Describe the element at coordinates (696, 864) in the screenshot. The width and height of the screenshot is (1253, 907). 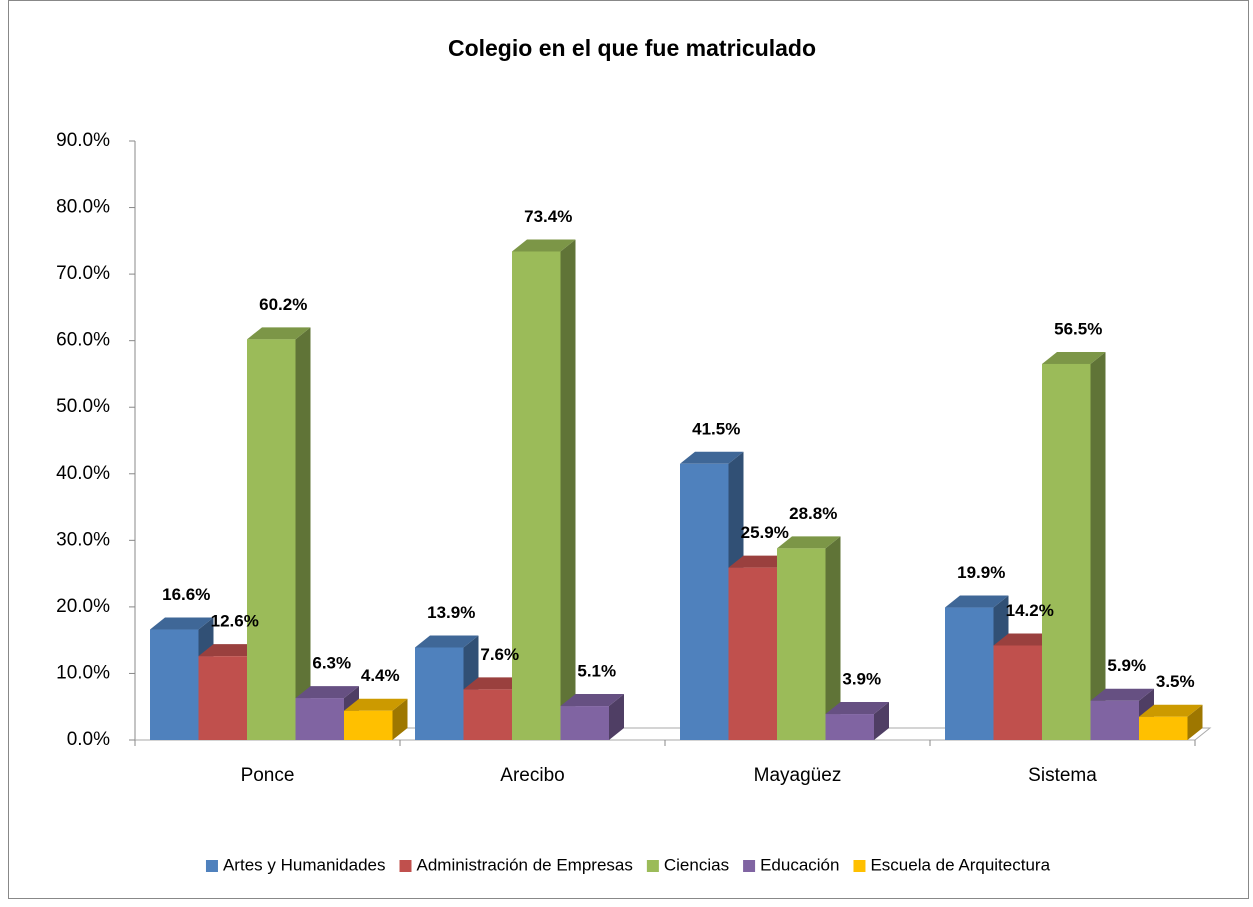
I see `legend-label: Ciencias` at that location.